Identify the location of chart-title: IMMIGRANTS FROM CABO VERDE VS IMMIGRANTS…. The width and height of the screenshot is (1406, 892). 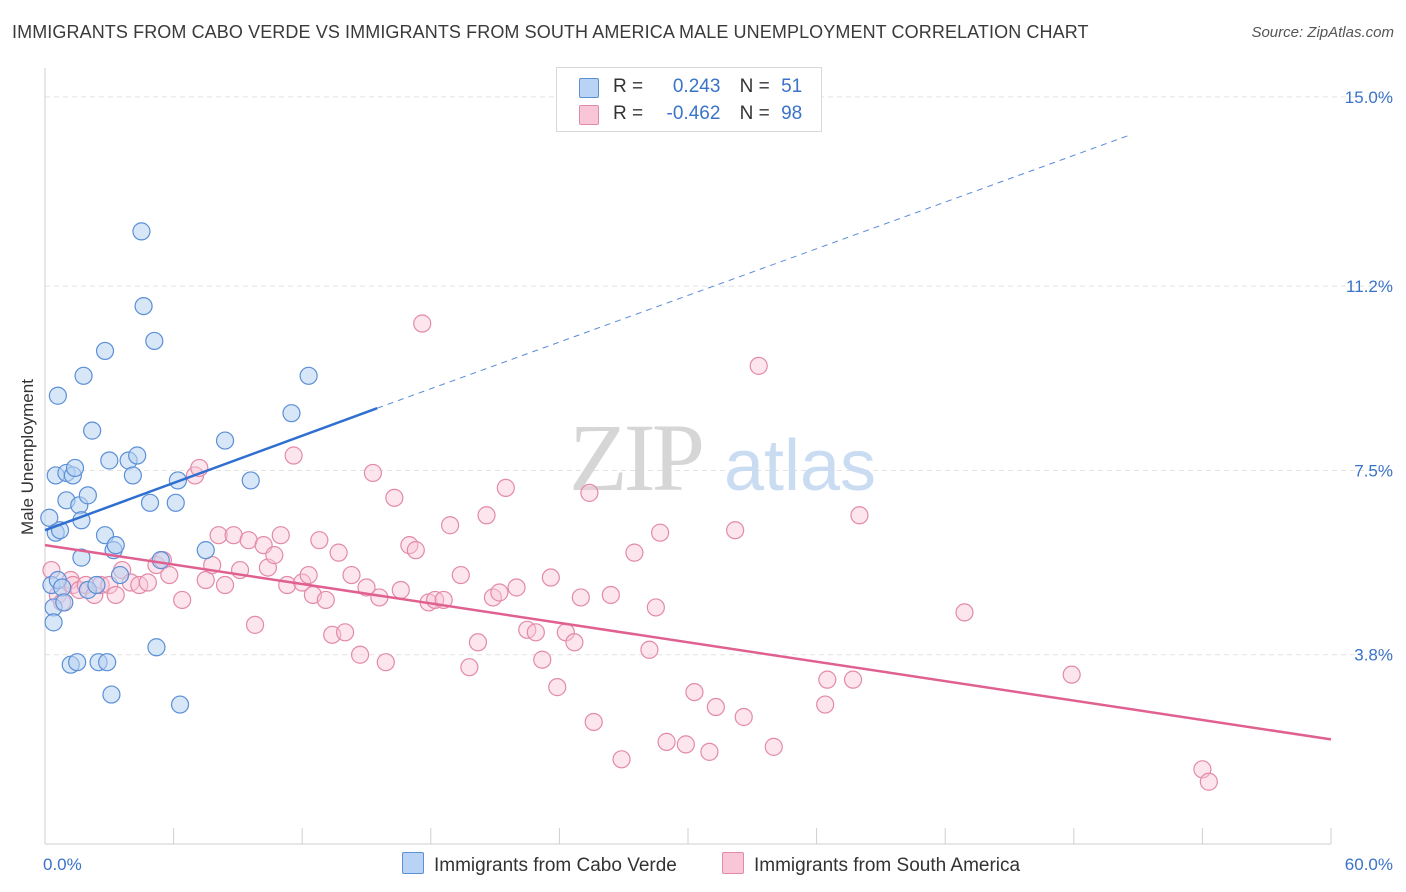
(550, 32).